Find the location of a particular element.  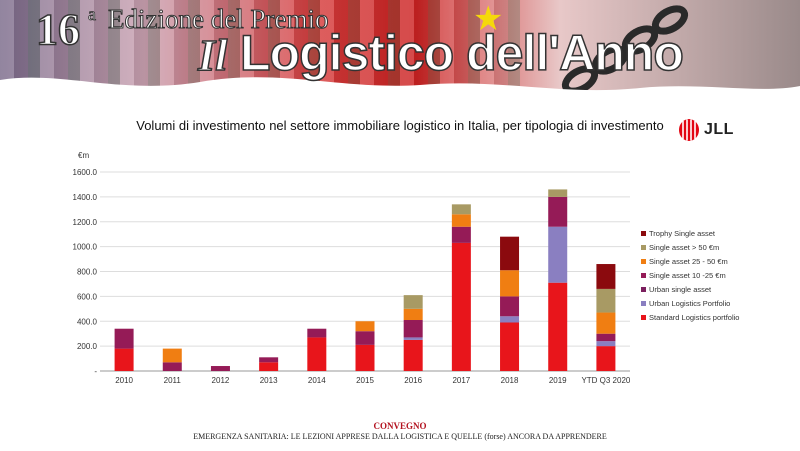

jll-logo: JLL is located at coordinates (706, 130).